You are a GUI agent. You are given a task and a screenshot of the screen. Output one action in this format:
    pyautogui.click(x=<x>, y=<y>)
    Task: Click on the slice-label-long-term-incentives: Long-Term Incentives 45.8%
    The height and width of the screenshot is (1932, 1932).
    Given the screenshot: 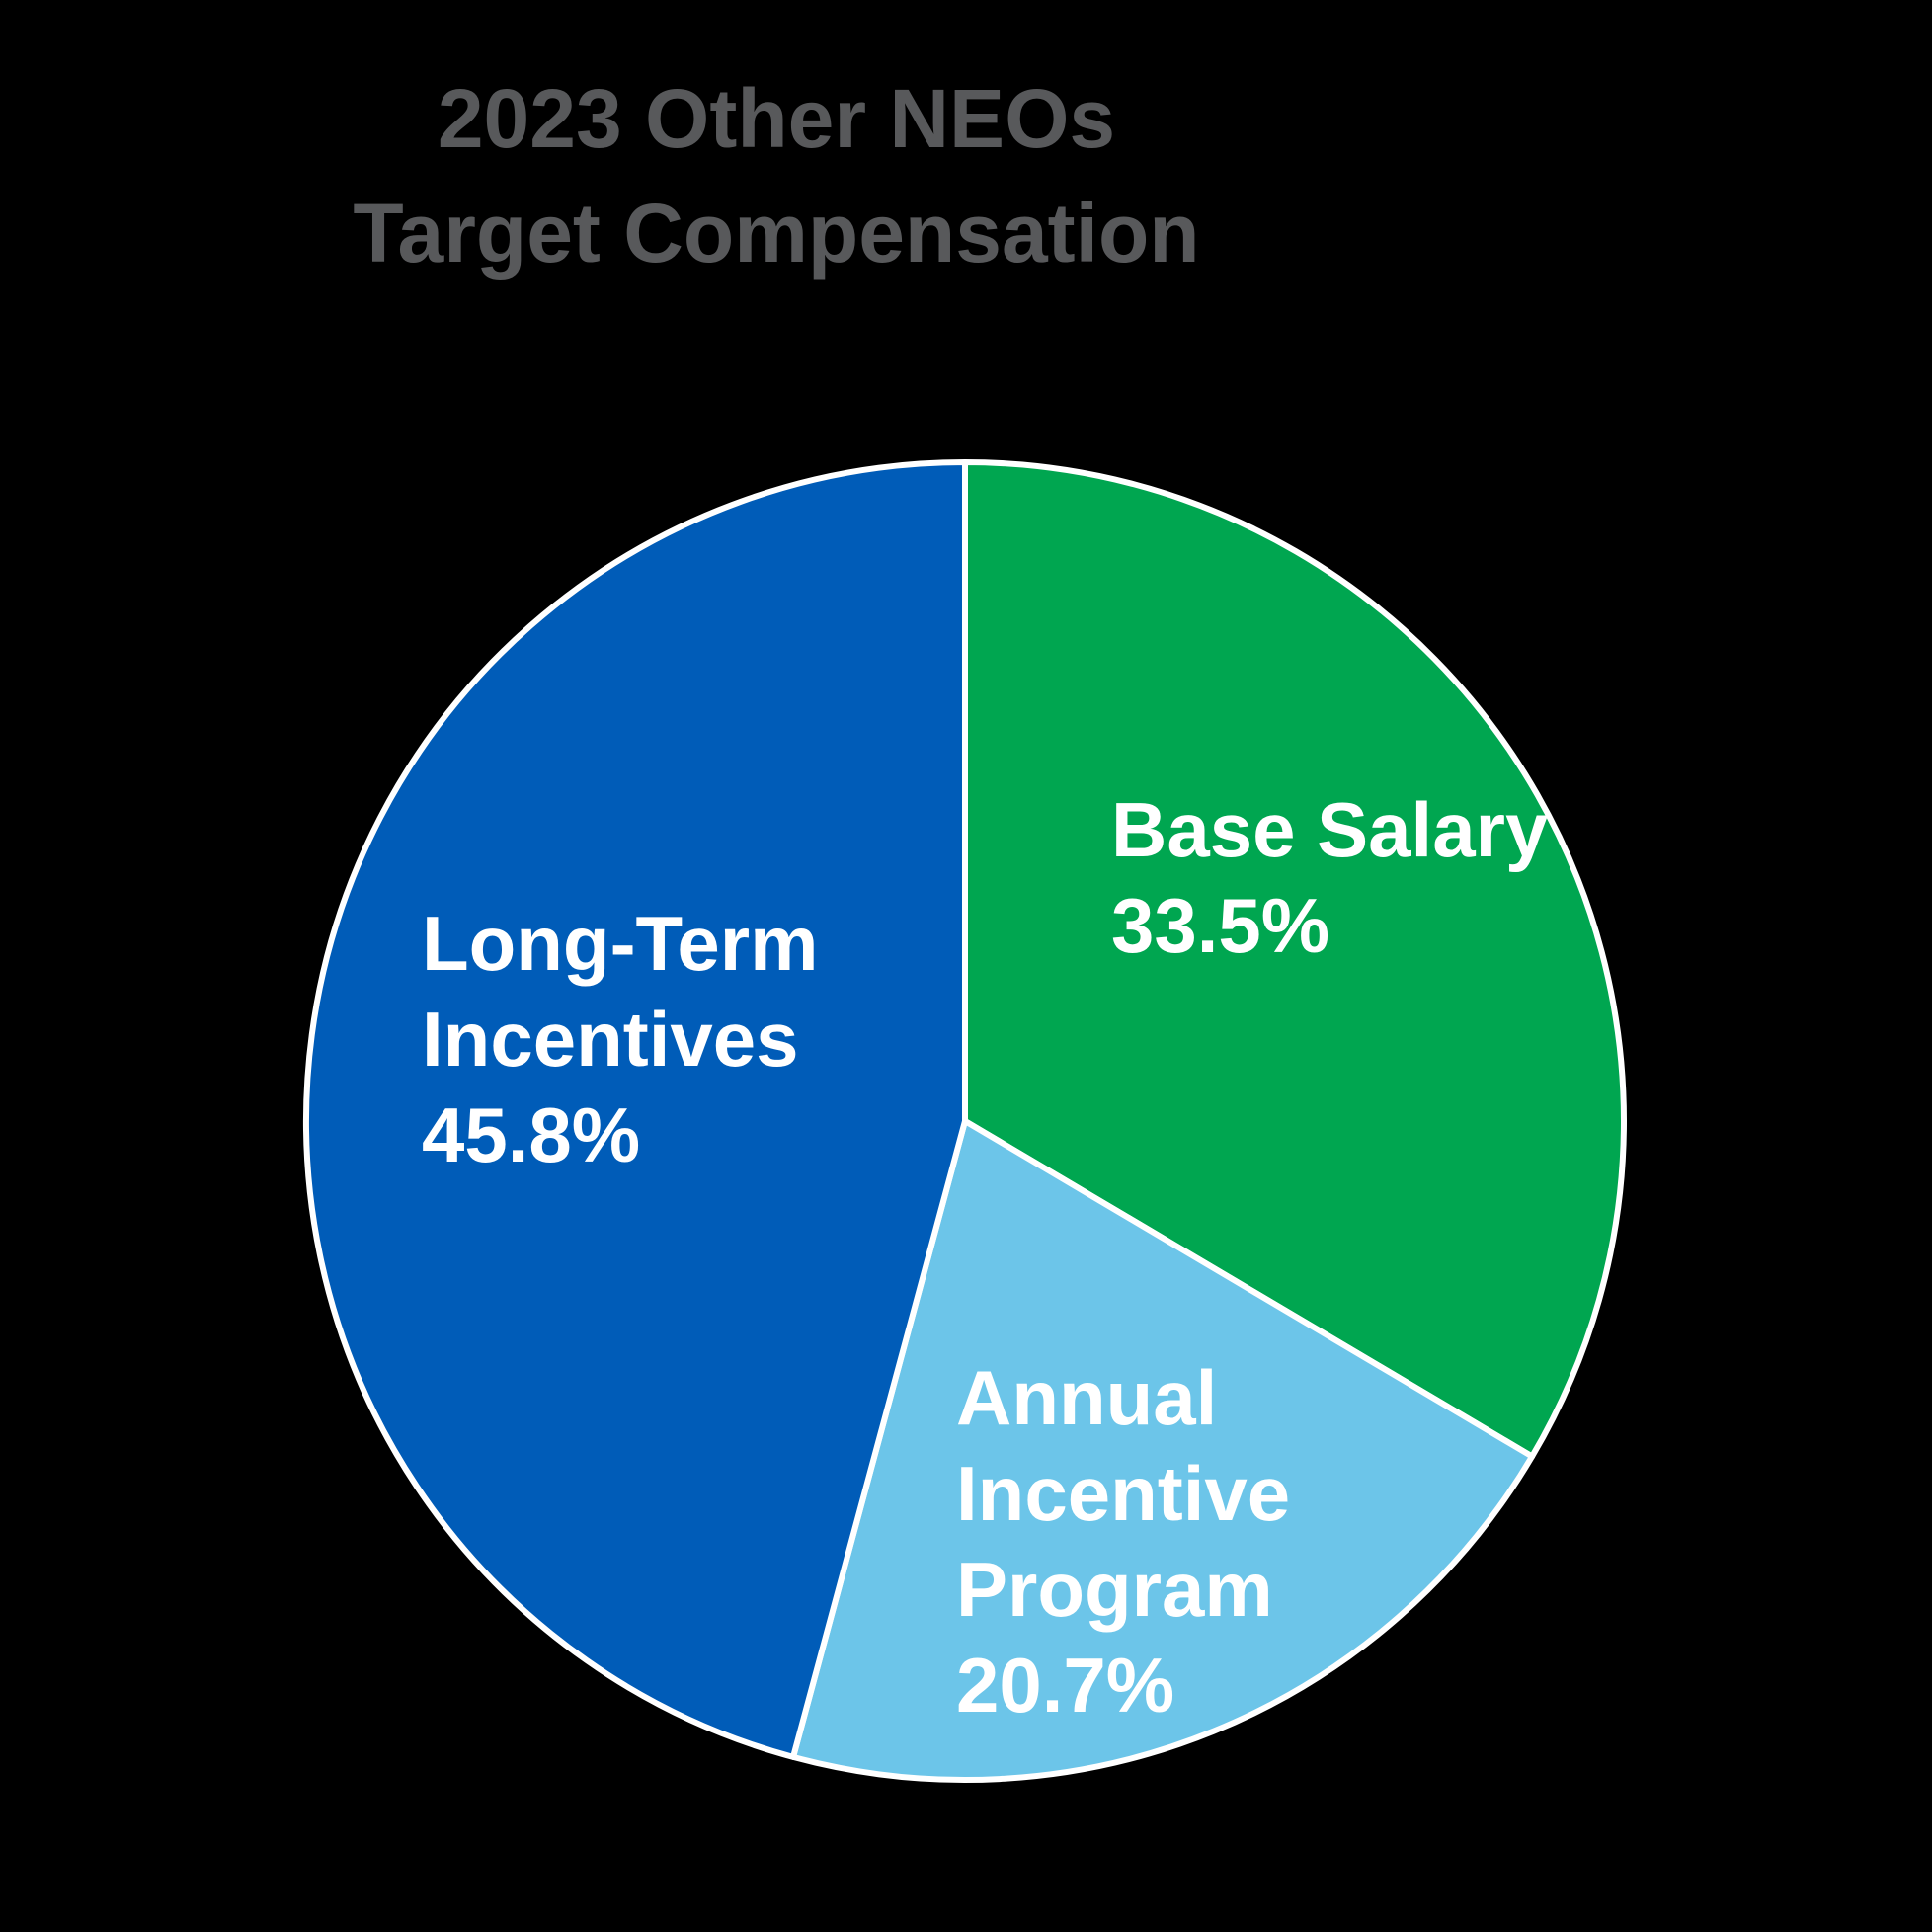 What is the action you would take?
    pyautogui.click(x=620, y=1039)
    